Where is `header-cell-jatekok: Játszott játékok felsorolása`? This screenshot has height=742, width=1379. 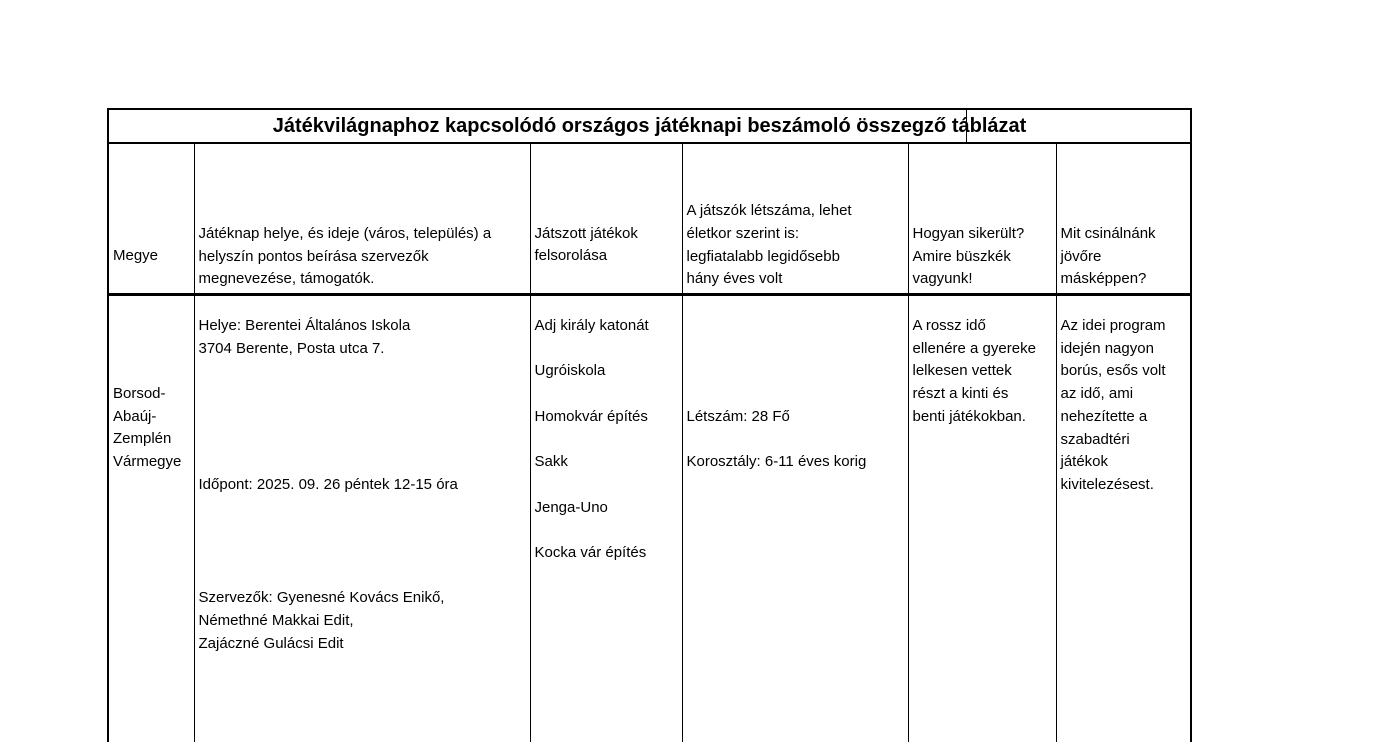
header-cell-jatekok: Játszott játékok felsorolása is located at coordinates (606, 219).